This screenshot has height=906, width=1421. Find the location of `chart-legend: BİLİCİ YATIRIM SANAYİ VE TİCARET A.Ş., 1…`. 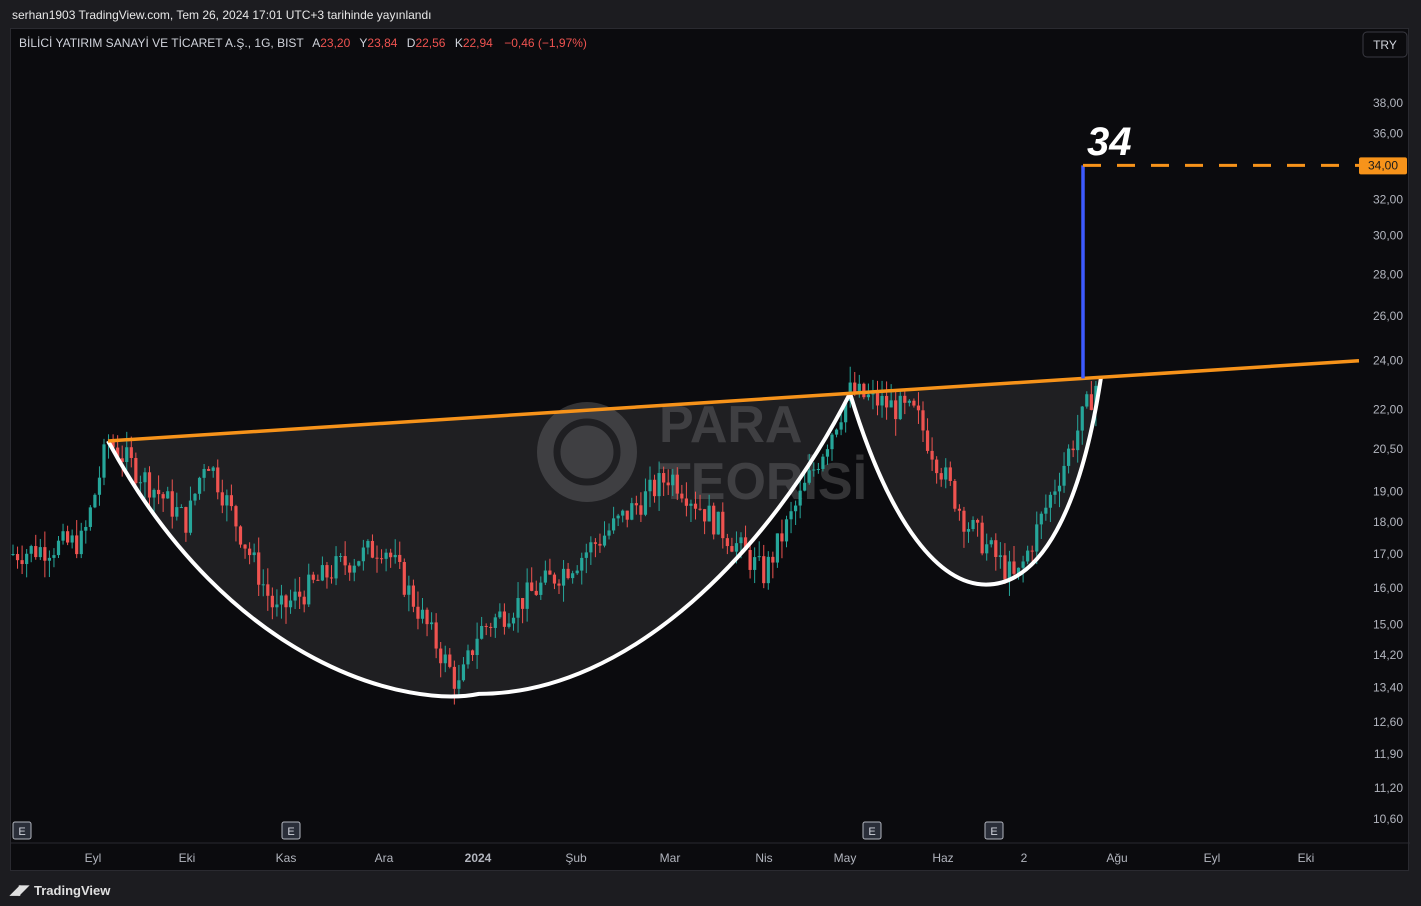

chart-legend: BİLİCİ YATIRIM SANAYİ VE TİCARET A.Ş., 1… is located at coordinates (303, 43).